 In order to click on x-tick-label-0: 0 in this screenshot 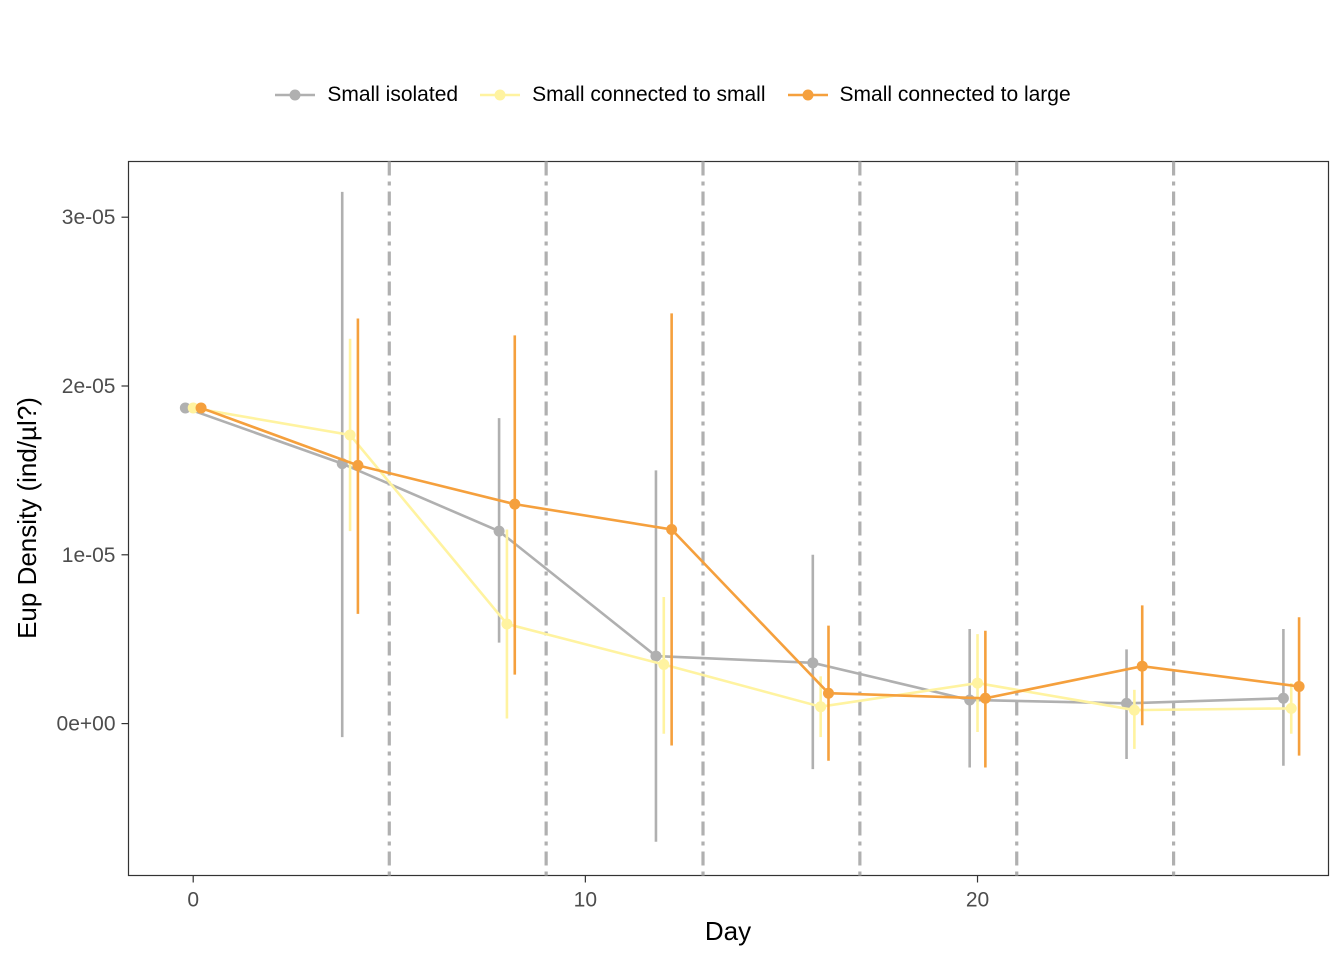, I will do `click(193, 900)`.